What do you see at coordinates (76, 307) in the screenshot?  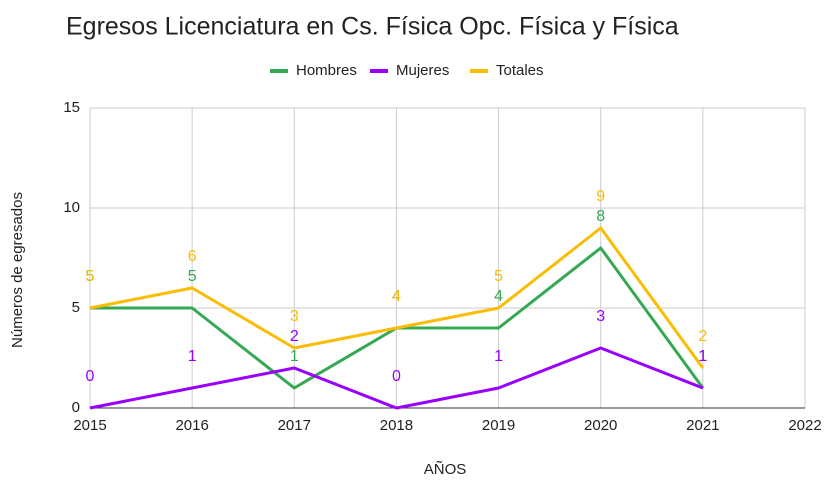 I see `y-tick-label: 5` at bounding box center [76, 307].